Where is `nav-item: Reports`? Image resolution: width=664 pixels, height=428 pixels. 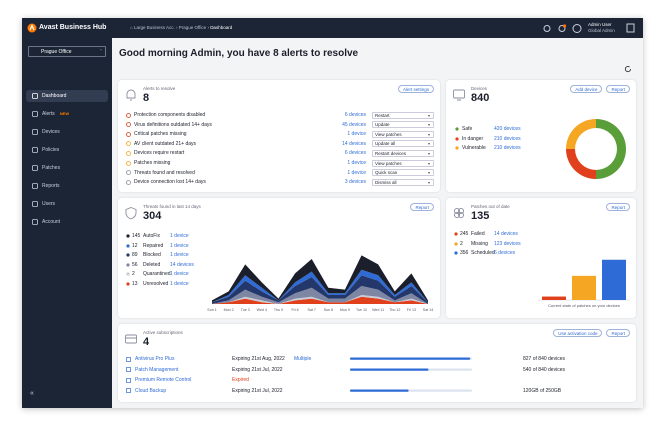 nav-item: Reports is located at coordinates (67, 186).